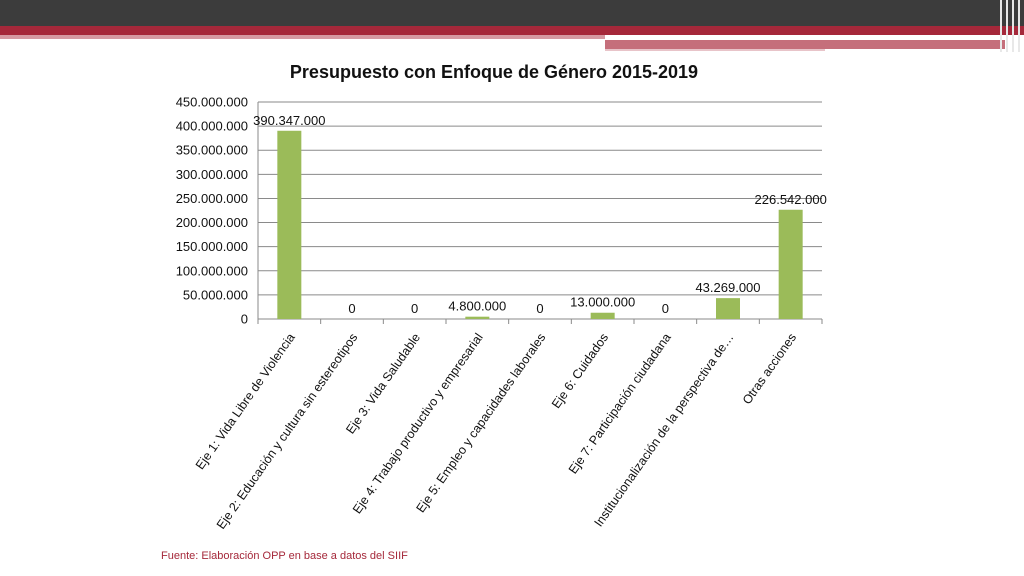  Describe the element at coordinates (715, 50) in the screenshot. I see `header-pink-line` at that location.